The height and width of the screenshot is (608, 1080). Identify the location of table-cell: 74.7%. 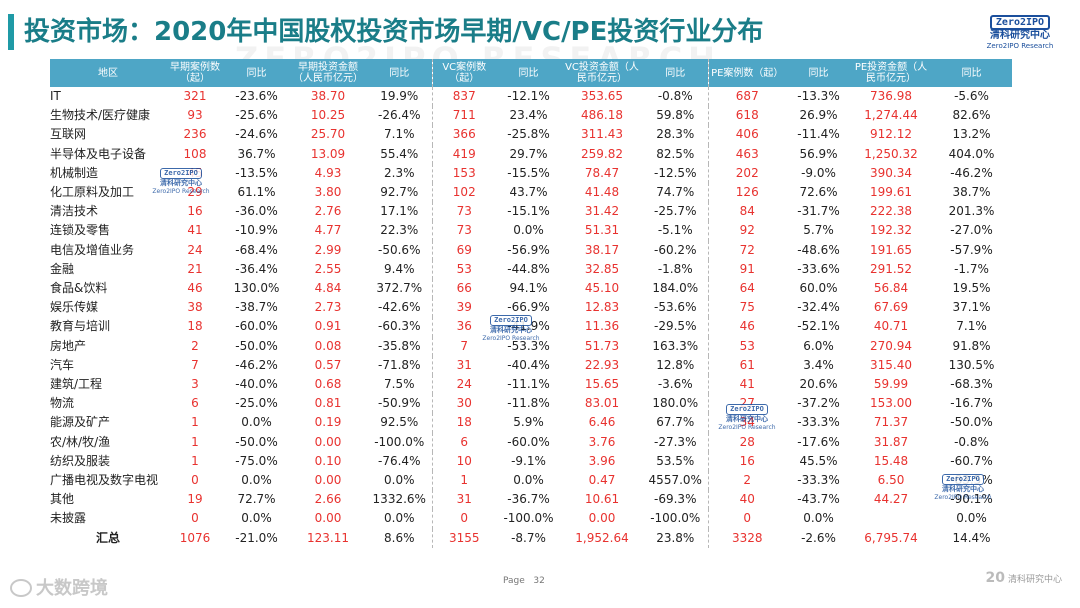
(675, 192).